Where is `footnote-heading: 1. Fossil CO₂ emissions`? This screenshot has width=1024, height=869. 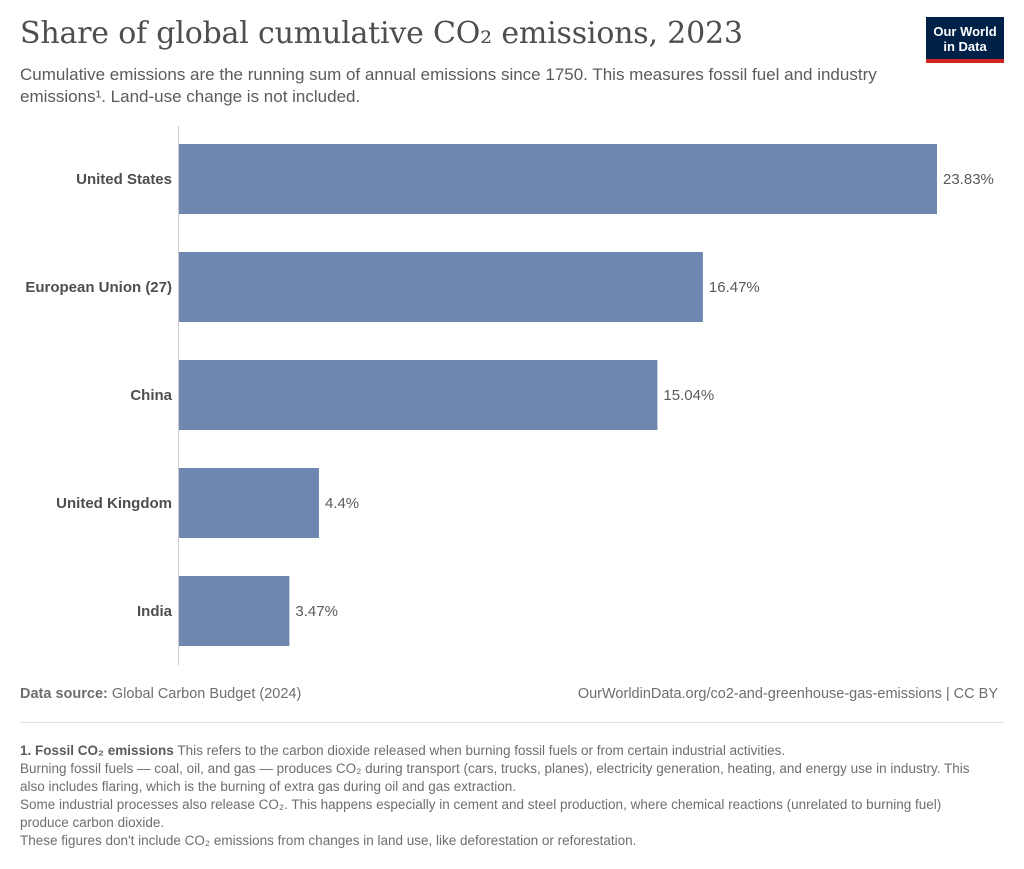 footnote-heading: 1. Fossil CO₂ emissions is located at coordinates (97, 750).